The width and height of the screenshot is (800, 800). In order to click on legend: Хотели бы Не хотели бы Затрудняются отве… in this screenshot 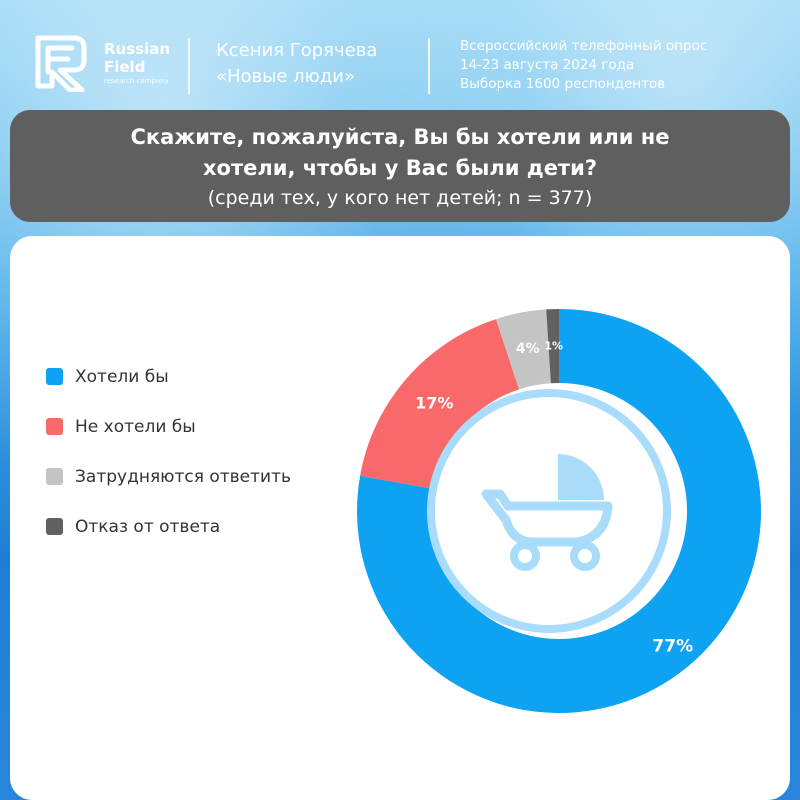, I will do `click(168, 464)`.